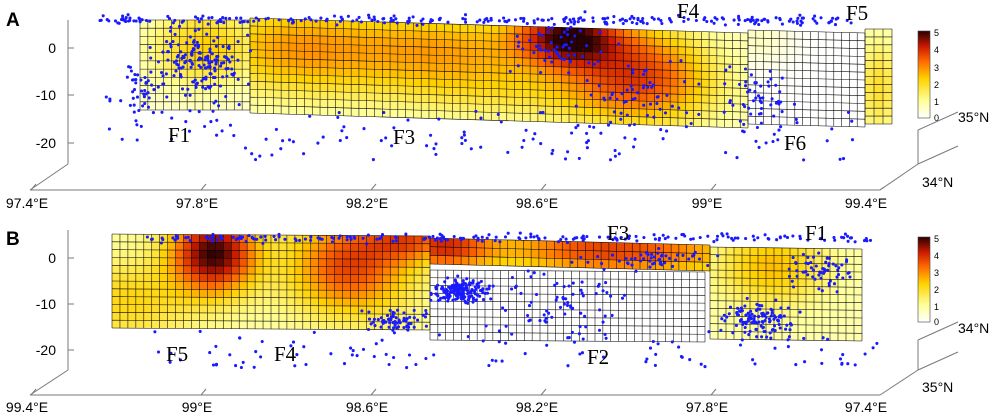 The image size is (996, 416). Describe the element at coordinates (197, 203) in the screenshot. I see `panel-a-lon-97-8: 97.8°E` at that location.